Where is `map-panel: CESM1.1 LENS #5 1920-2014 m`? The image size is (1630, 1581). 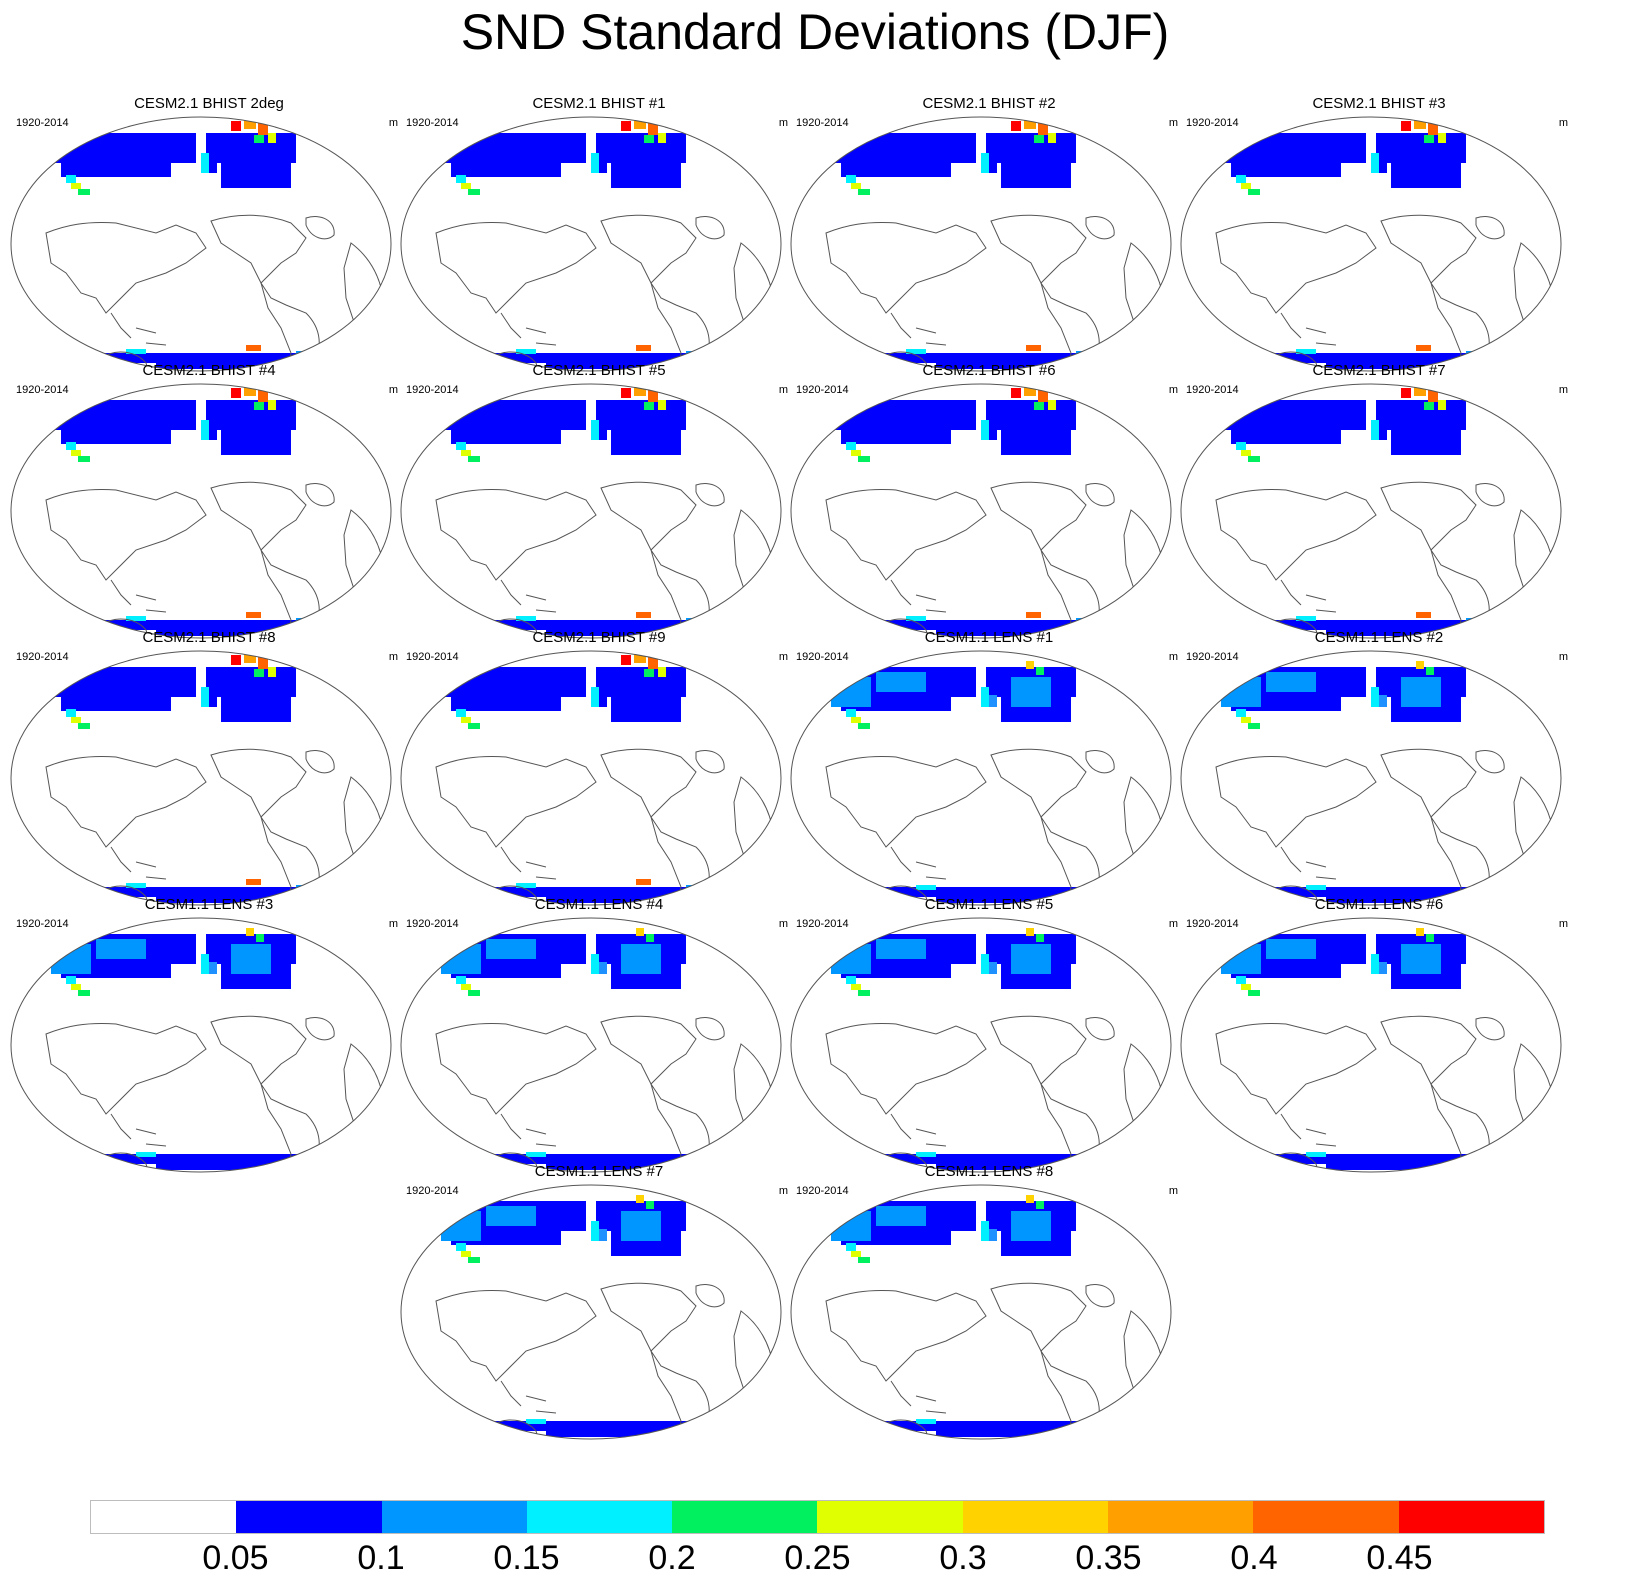
map-panel: CESM1.1 LENS #5 1920-2014 m is located at coordinates (989, 1036).